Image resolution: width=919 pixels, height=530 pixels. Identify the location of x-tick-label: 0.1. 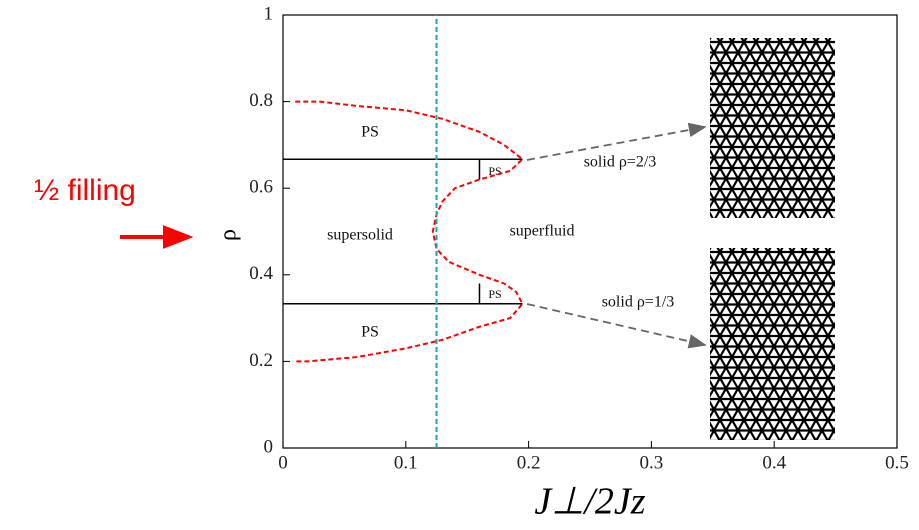
(406, 462).